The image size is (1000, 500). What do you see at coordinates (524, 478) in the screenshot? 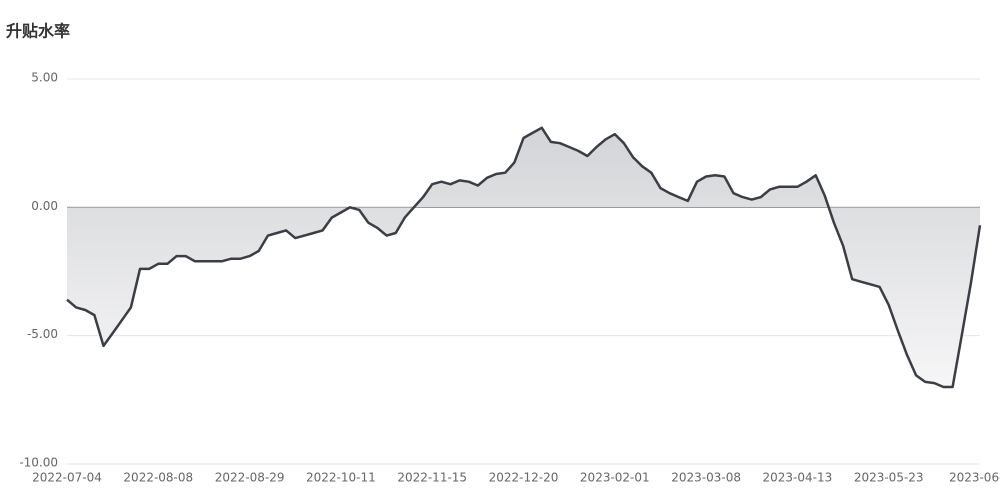
I see `x-tick-label: 2022-12-20` at bounding box center [524, 478].